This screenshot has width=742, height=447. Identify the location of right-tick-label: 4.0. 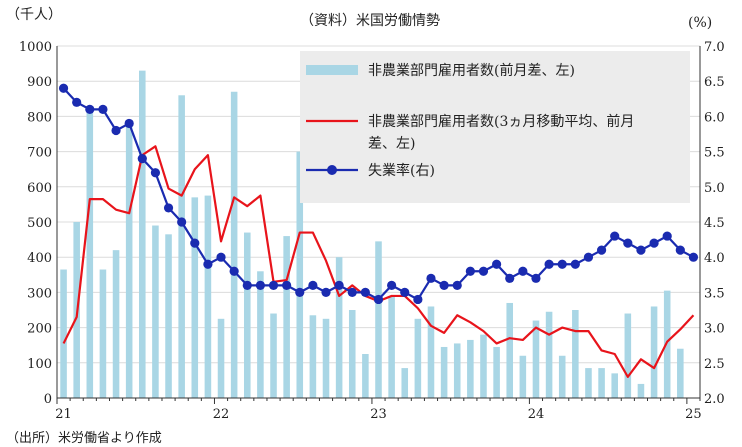
(714, 258).